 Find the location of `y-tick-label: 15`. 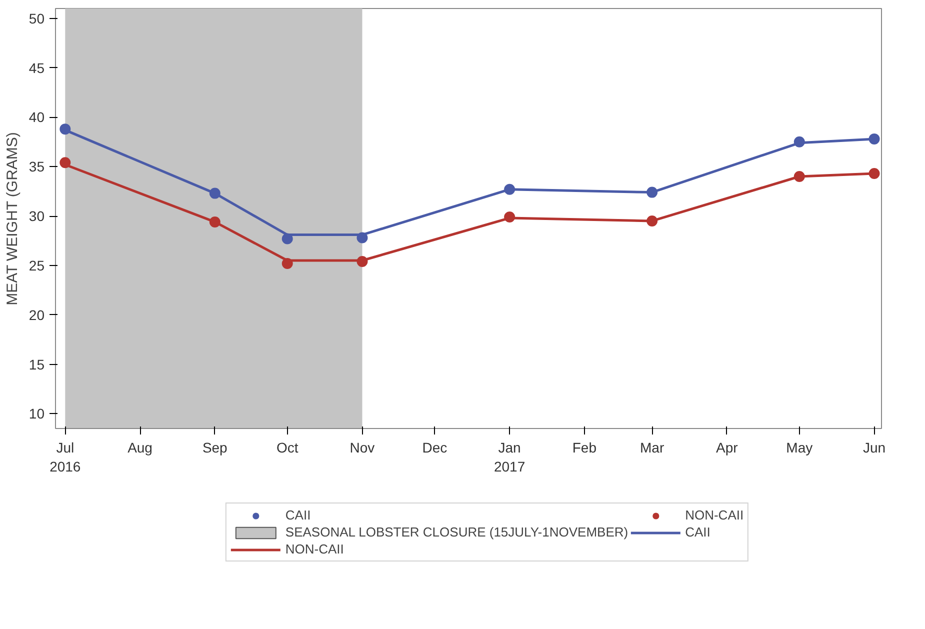

y-tick-label: 15 is located at coordinates (36, 364).